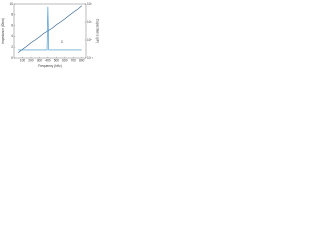  I want to click on x-tick-label: 200, so click(31, 60).